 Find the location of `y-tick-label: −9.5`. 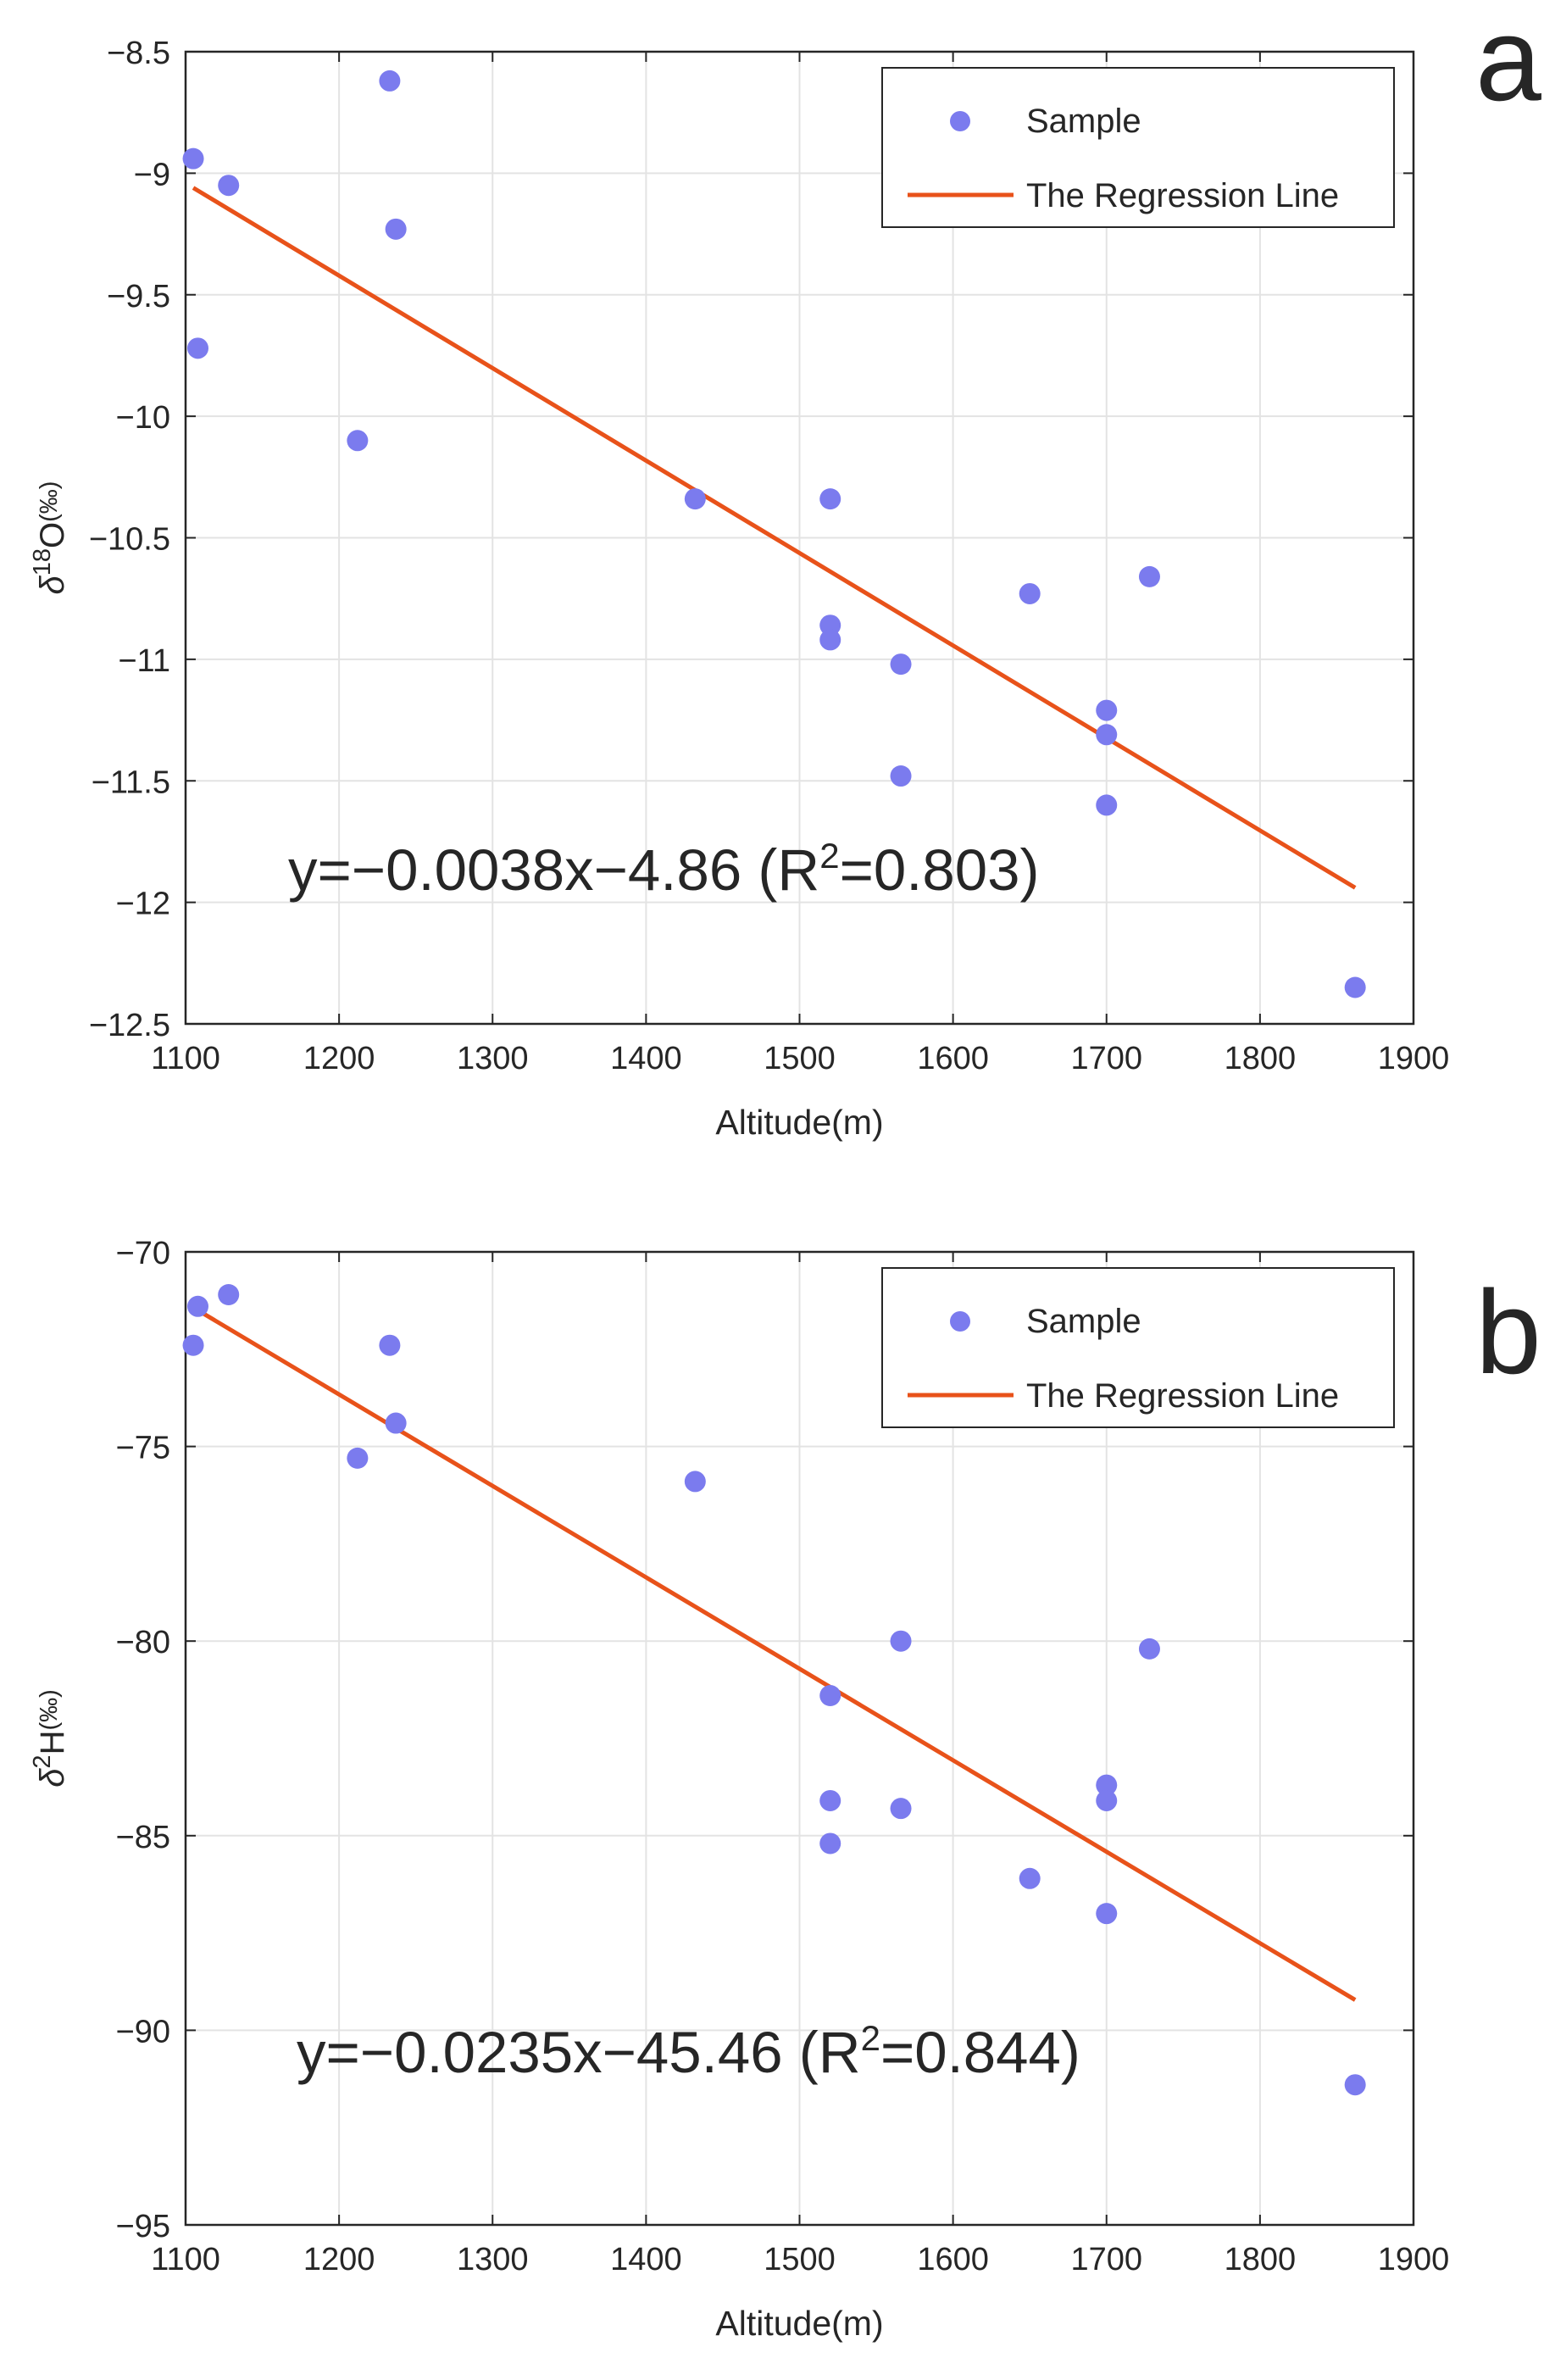

y-tick-label: −9.5 is located at coordinates (138, 297).